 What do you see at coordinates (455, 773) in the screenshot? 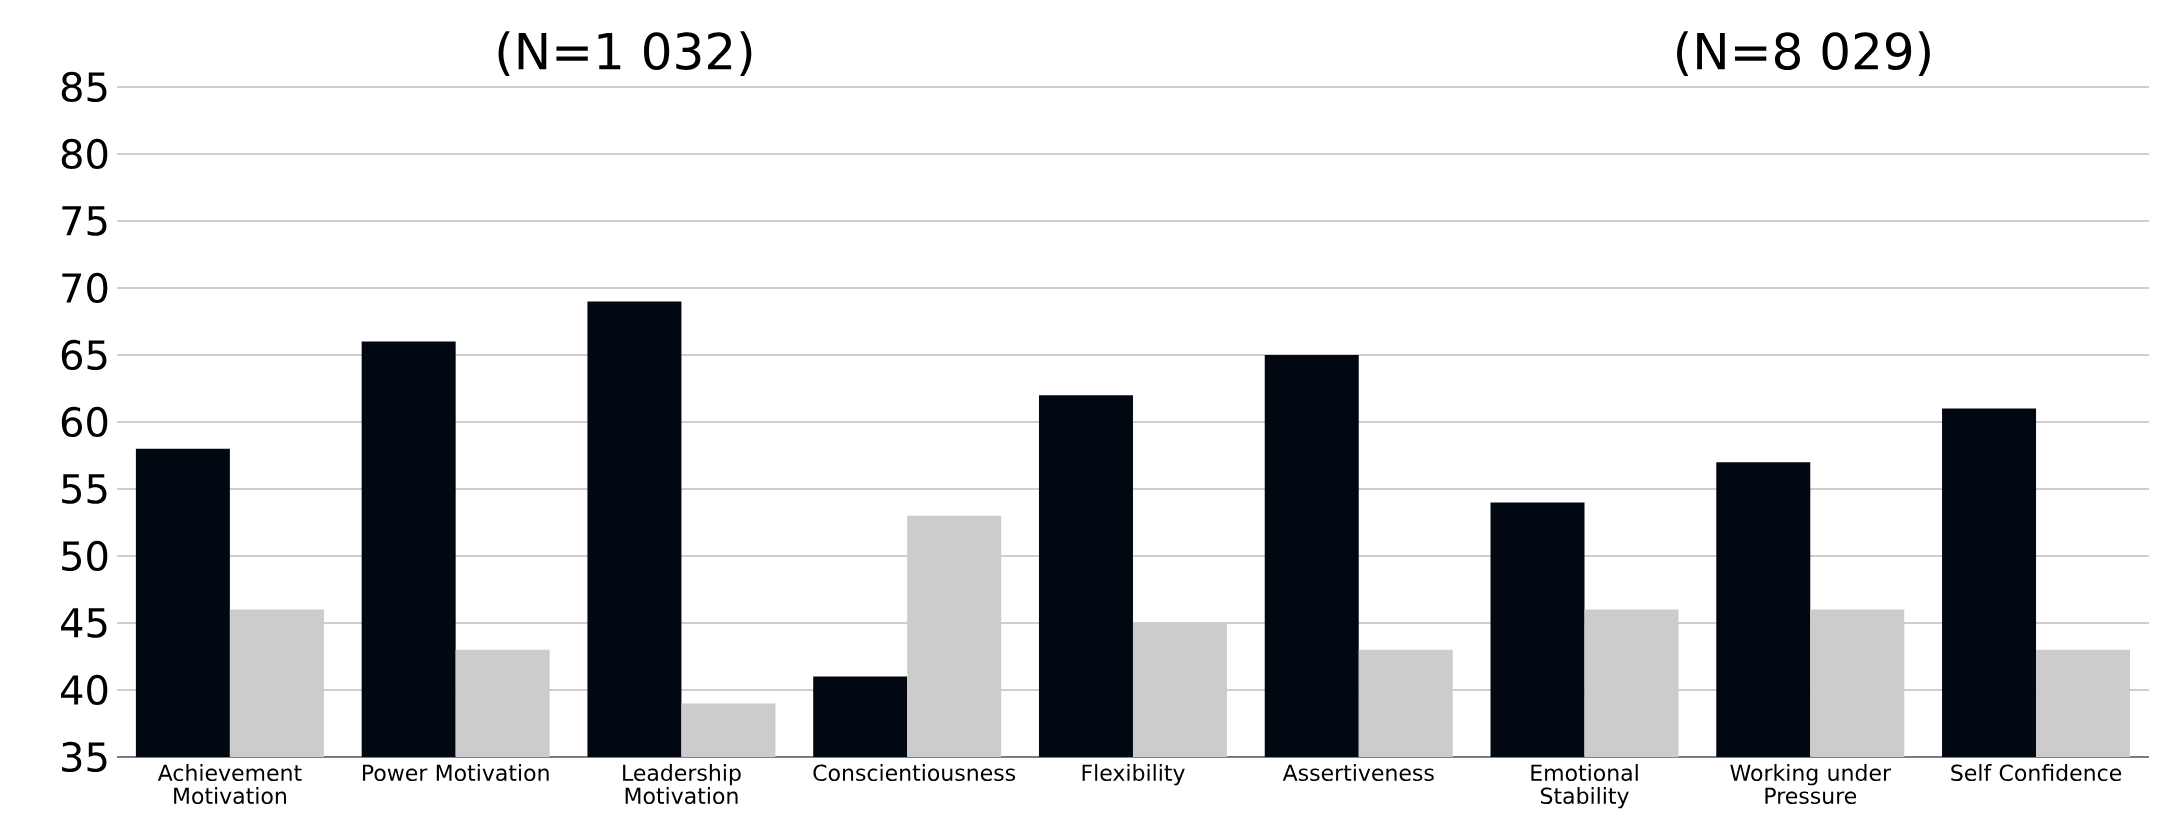
I see `x-tick-label: Power Motivation` at bounding box center [455, 773].